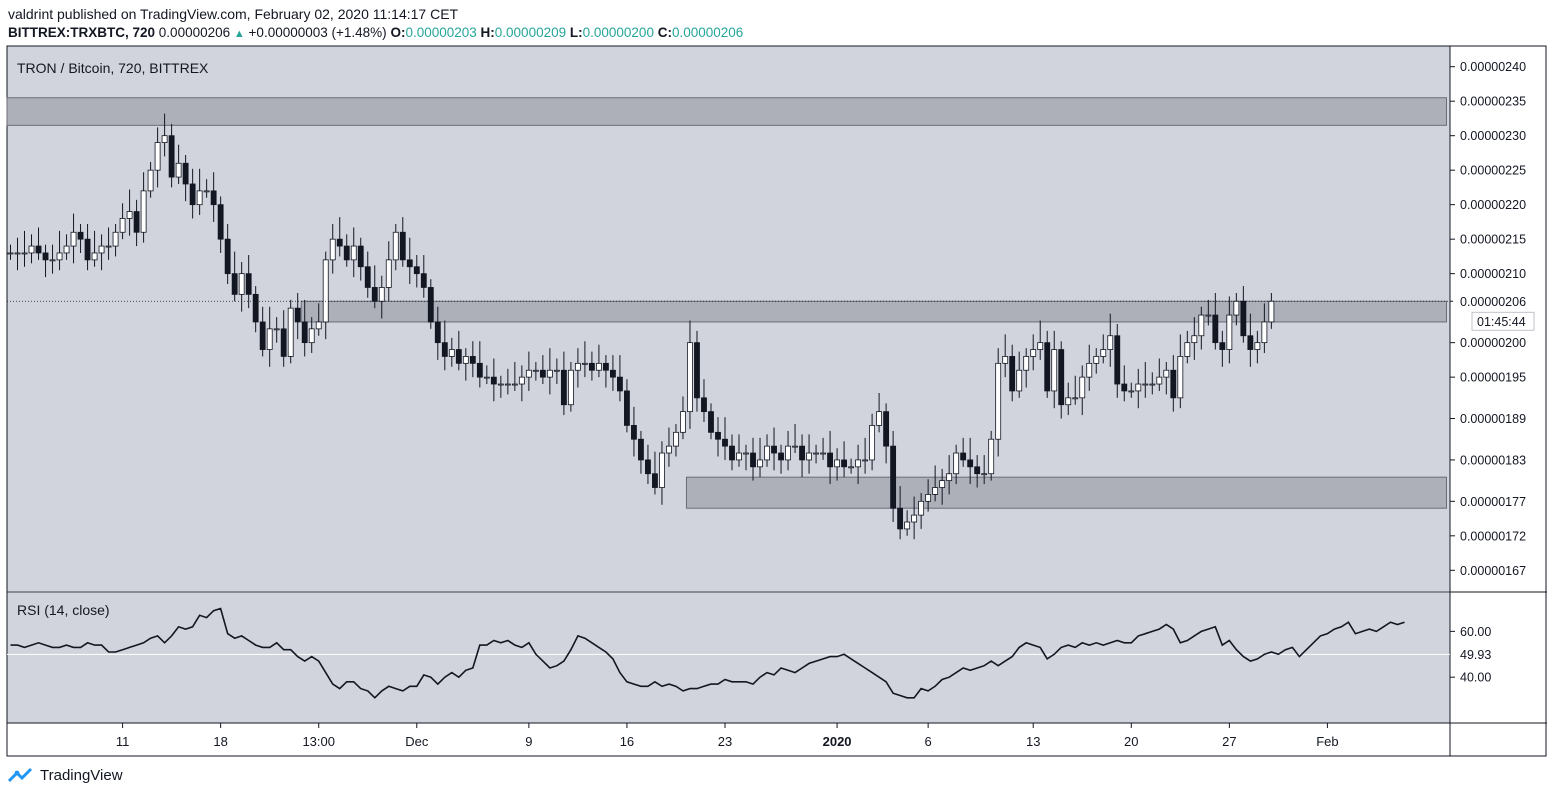  Describe the element at coordinates (194, 32) in the screenshot. I see `last-price: 0.00000206` at that location.